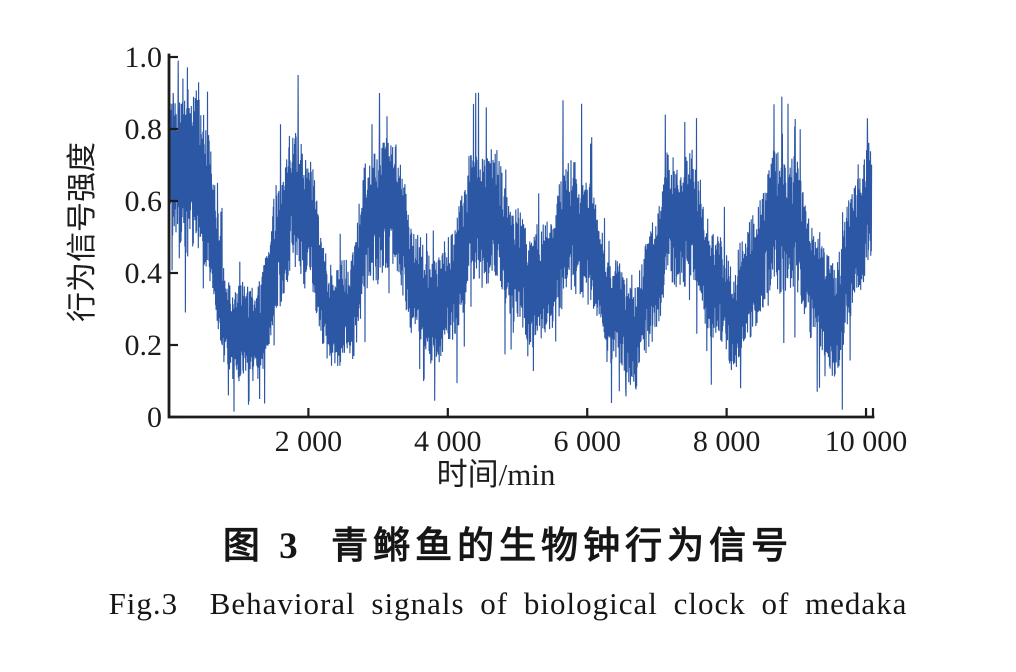 Image resolution: width=1016 pixels, height=672 pixels. What do you see at coordinates (508, 546) in the screenshot?
I see `figure-caption-chinese: 图 3 青鳉鱼的生物钟行为信号` at bounding box center [508, 546].